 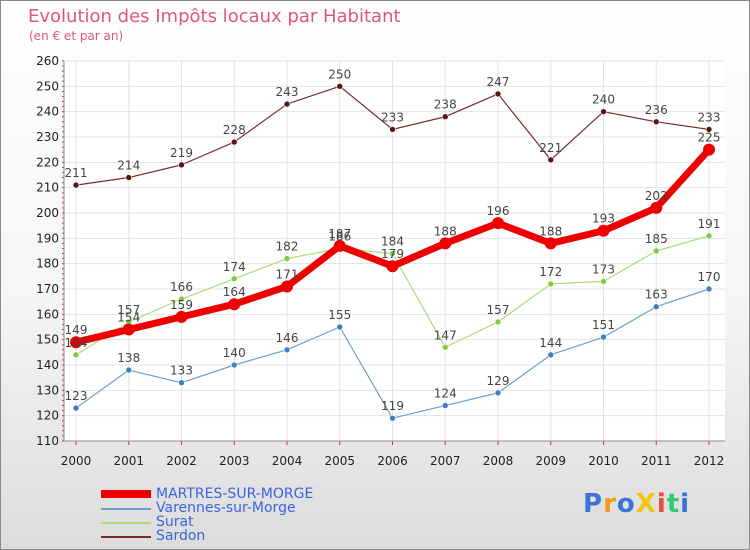 I want to click on x-tick-label: 2010, so click(x=603, y=461).